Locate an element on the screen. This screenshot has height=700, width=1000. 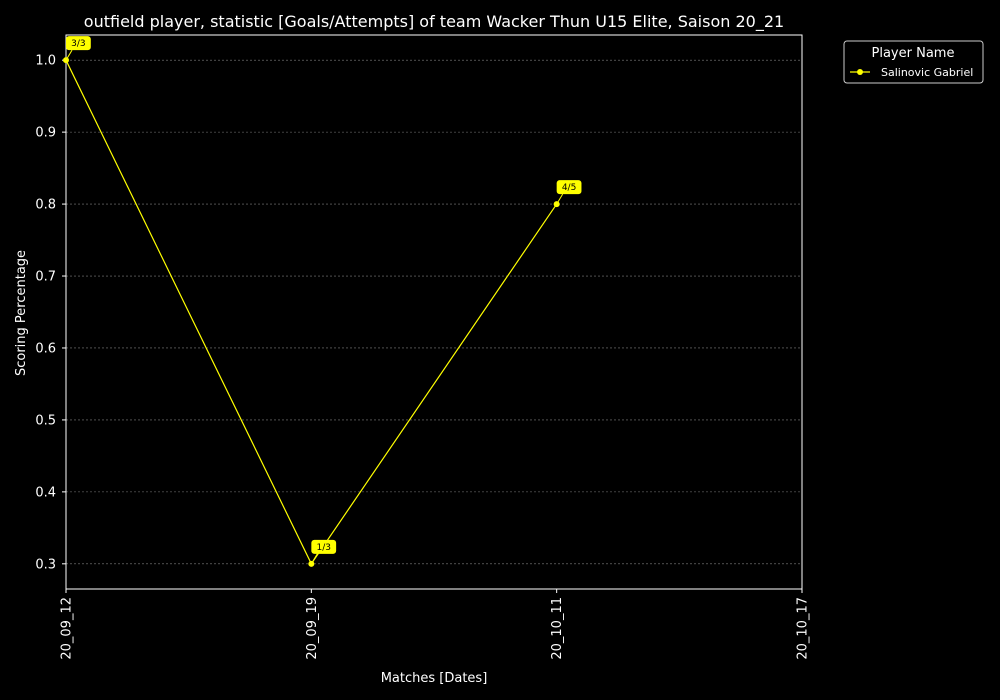
y-axis-label: Scoring Percentage is located at coordinates (21, 313).